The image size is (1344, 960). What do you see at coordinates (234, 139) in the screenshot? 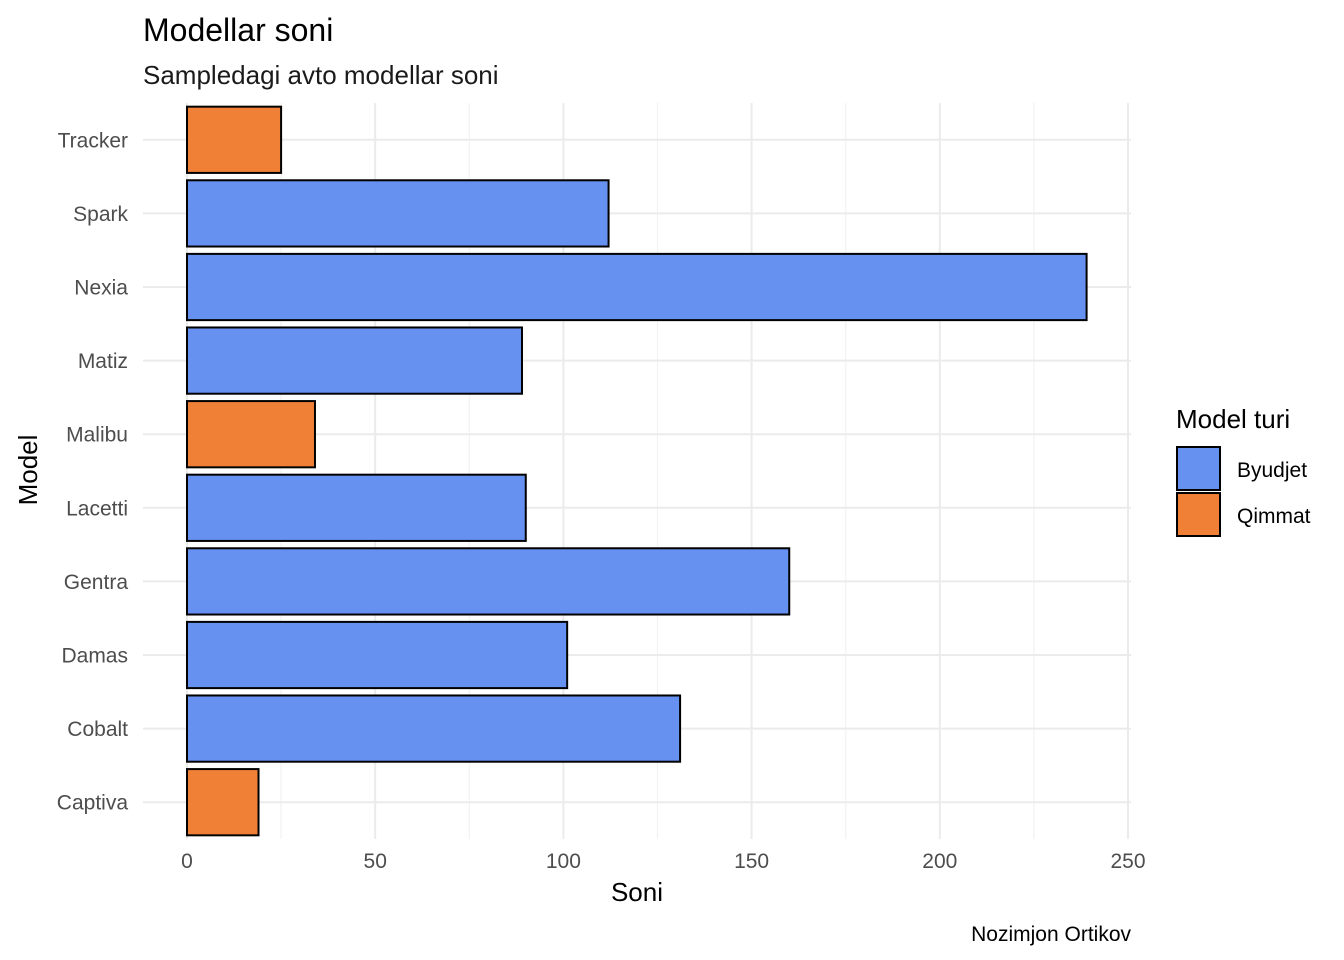
I see `bar-tracker` at bounding box center [234, 139].